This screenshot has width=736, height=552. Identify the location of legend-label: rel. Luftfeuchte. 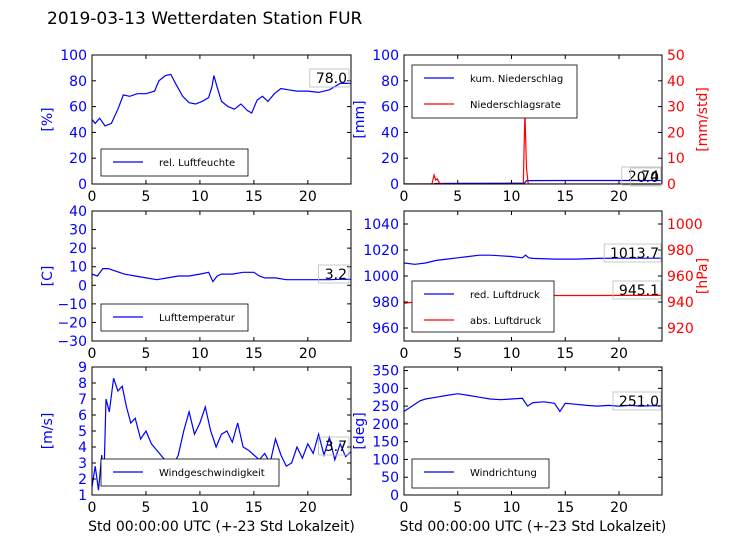
(197, 163).